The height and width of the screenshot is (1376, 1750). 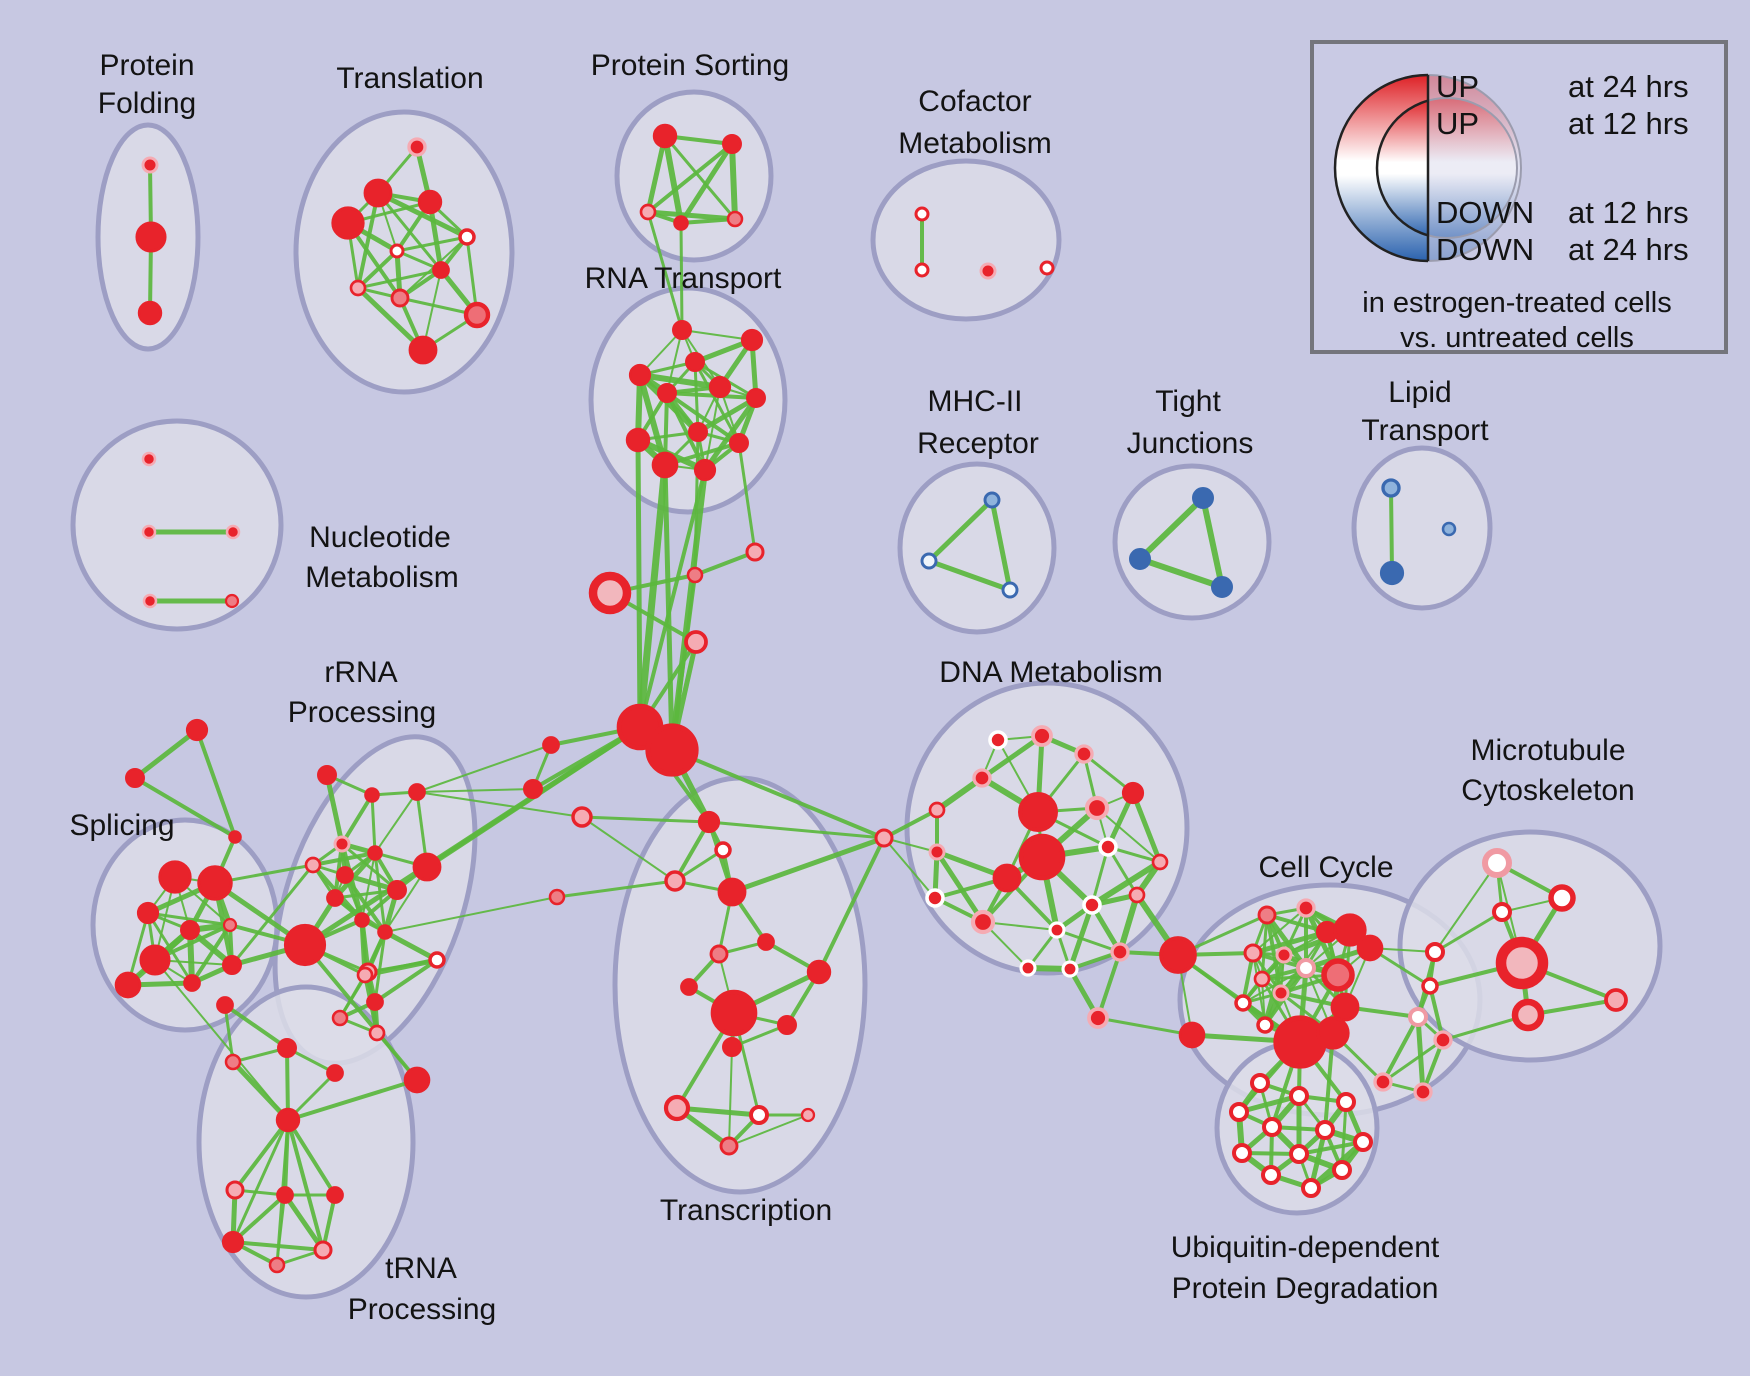 What do you see at coordinates (421, 1268) in the screenshot?
I see `cluster-label-t: tRNA` at bounding box center [421, 1268].